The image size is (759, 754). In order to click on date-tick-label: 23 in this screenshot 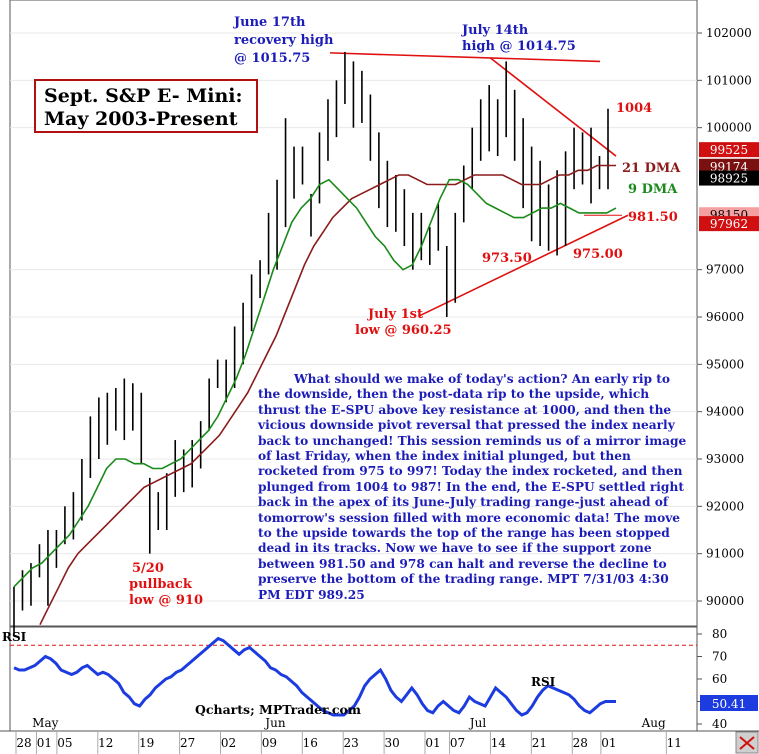, I will do `click(351, 743)`.